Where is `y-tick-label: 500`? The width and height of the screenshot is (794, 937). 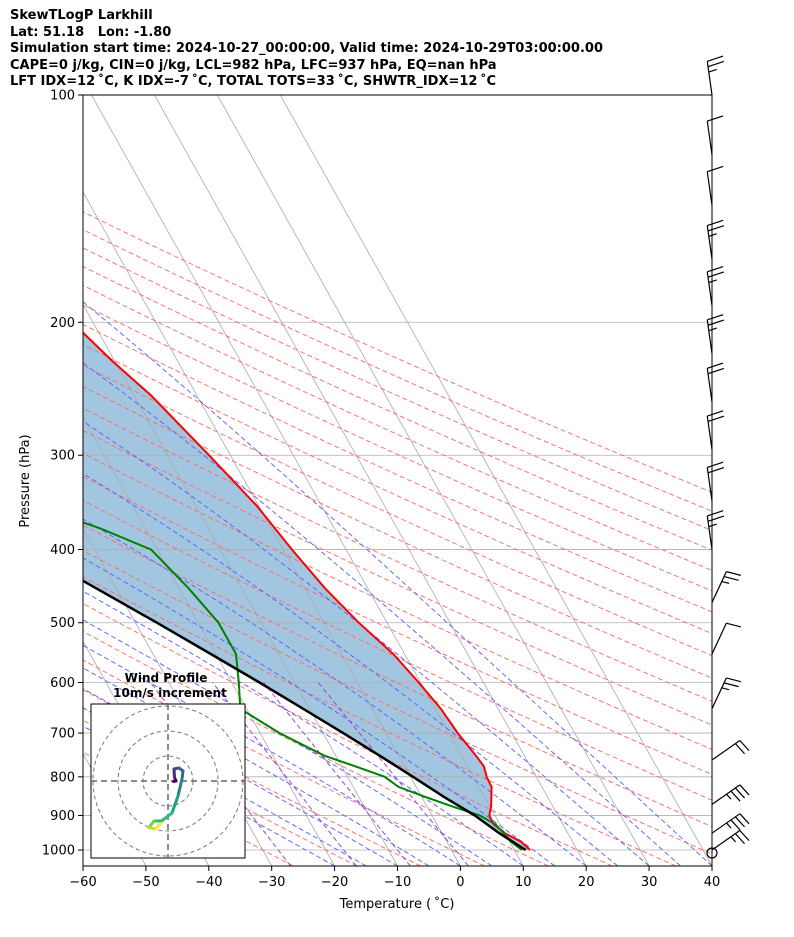
y-tick-label: 500 is located at coordinates (62, 623).